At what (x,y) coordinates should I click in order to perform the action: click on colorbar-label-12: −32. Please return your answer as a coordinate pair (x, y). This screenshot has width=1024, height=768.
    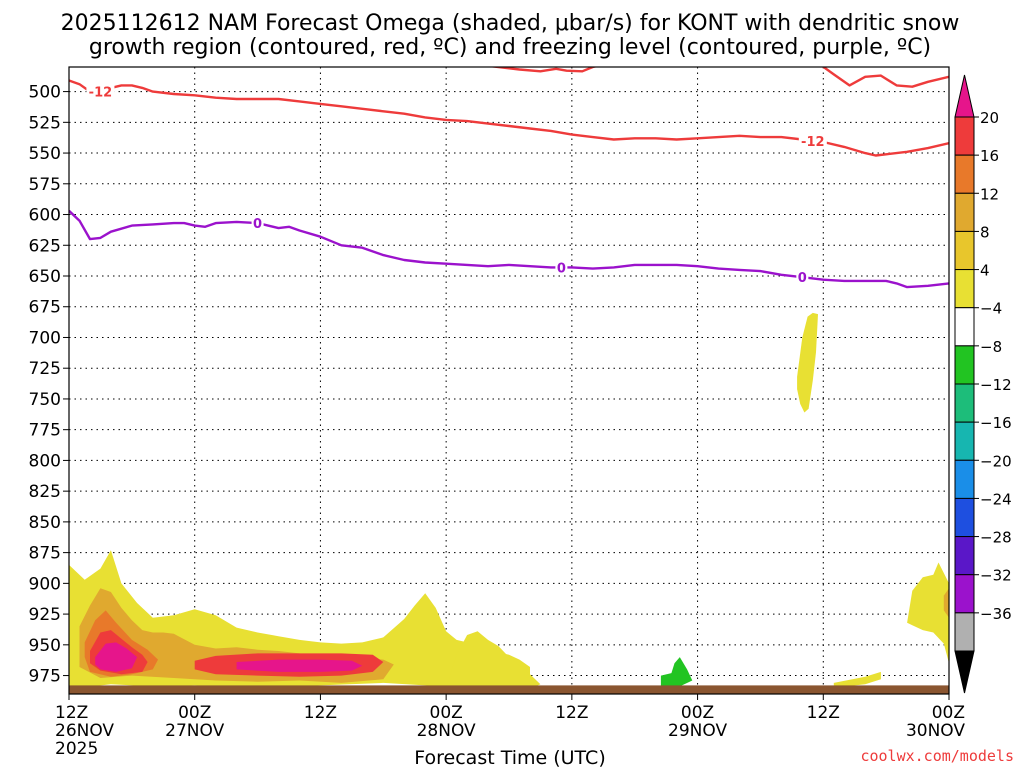
    Looking at the image, I should click on (996, 576).